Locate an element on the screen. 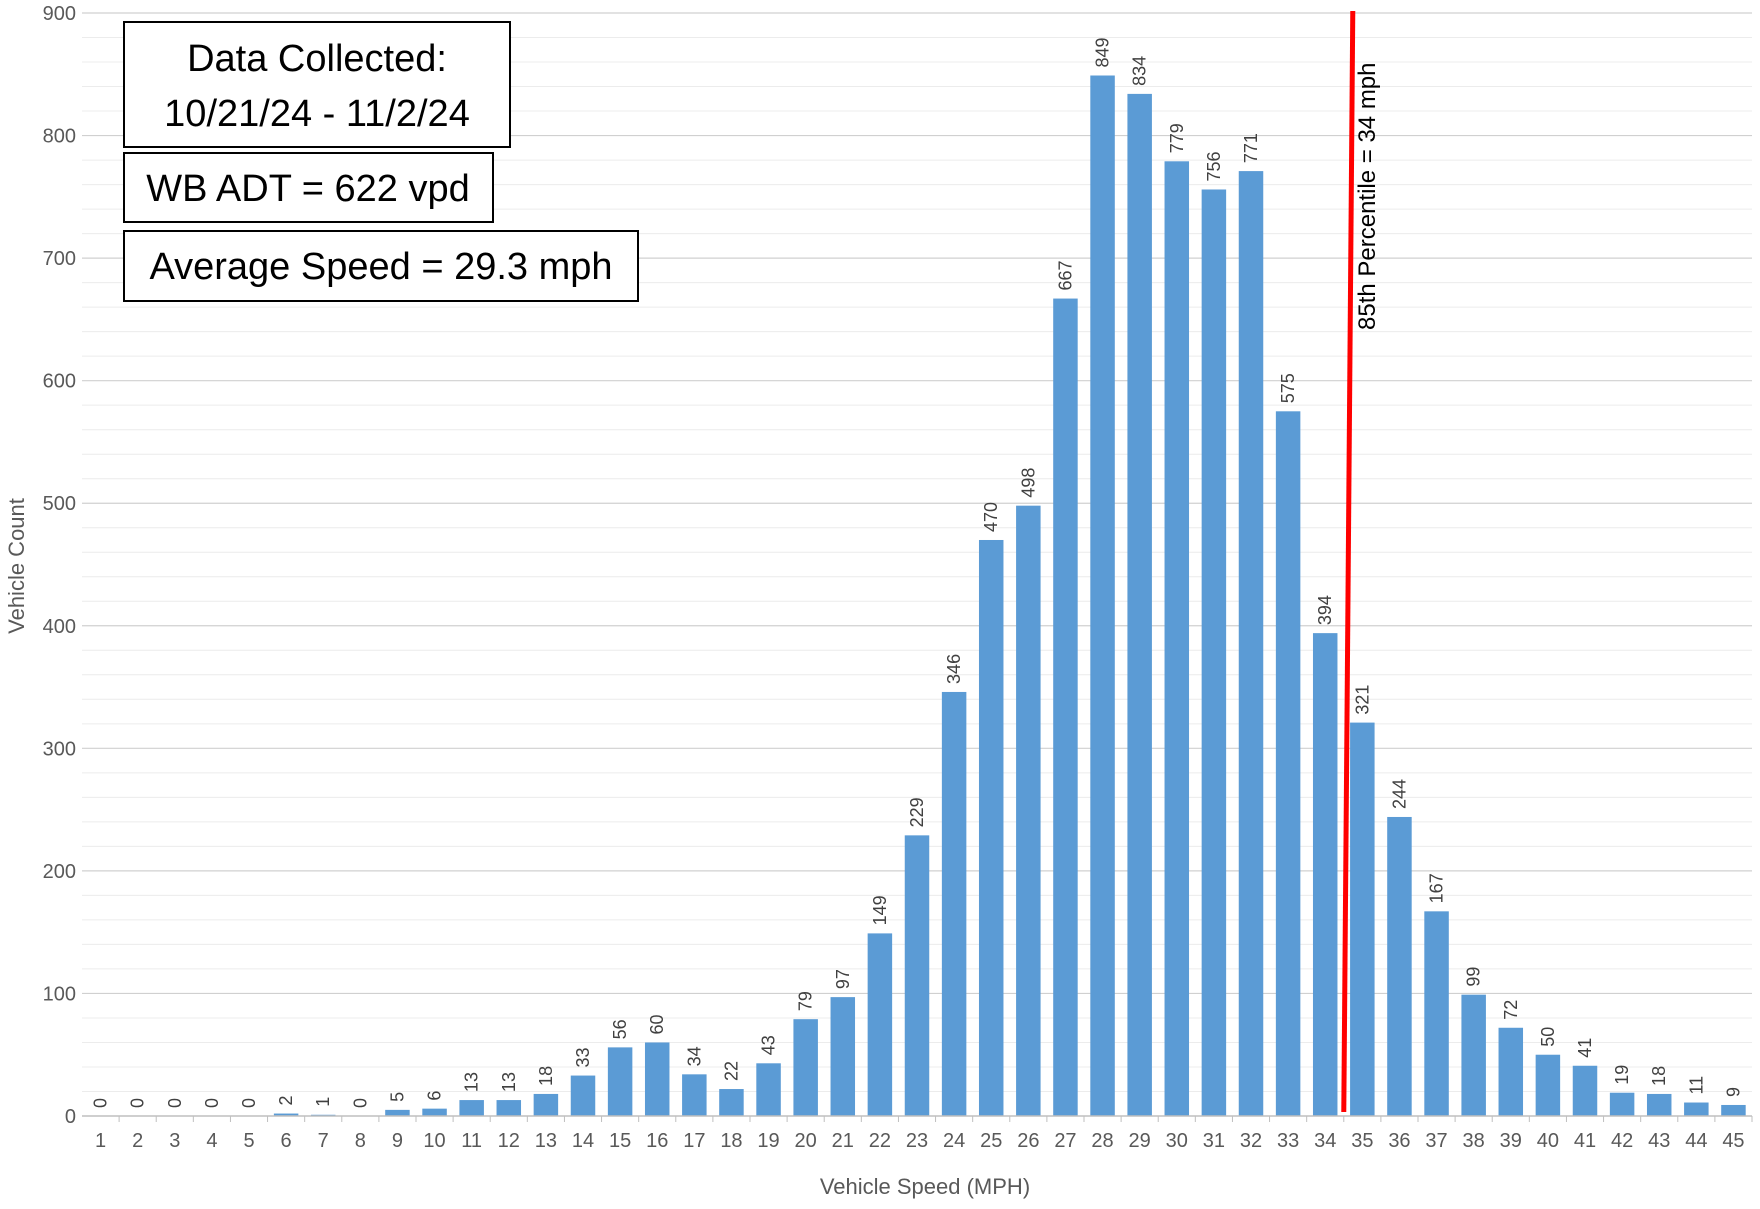  x-tick-label: 2 is located at coordinates (137, 1141).